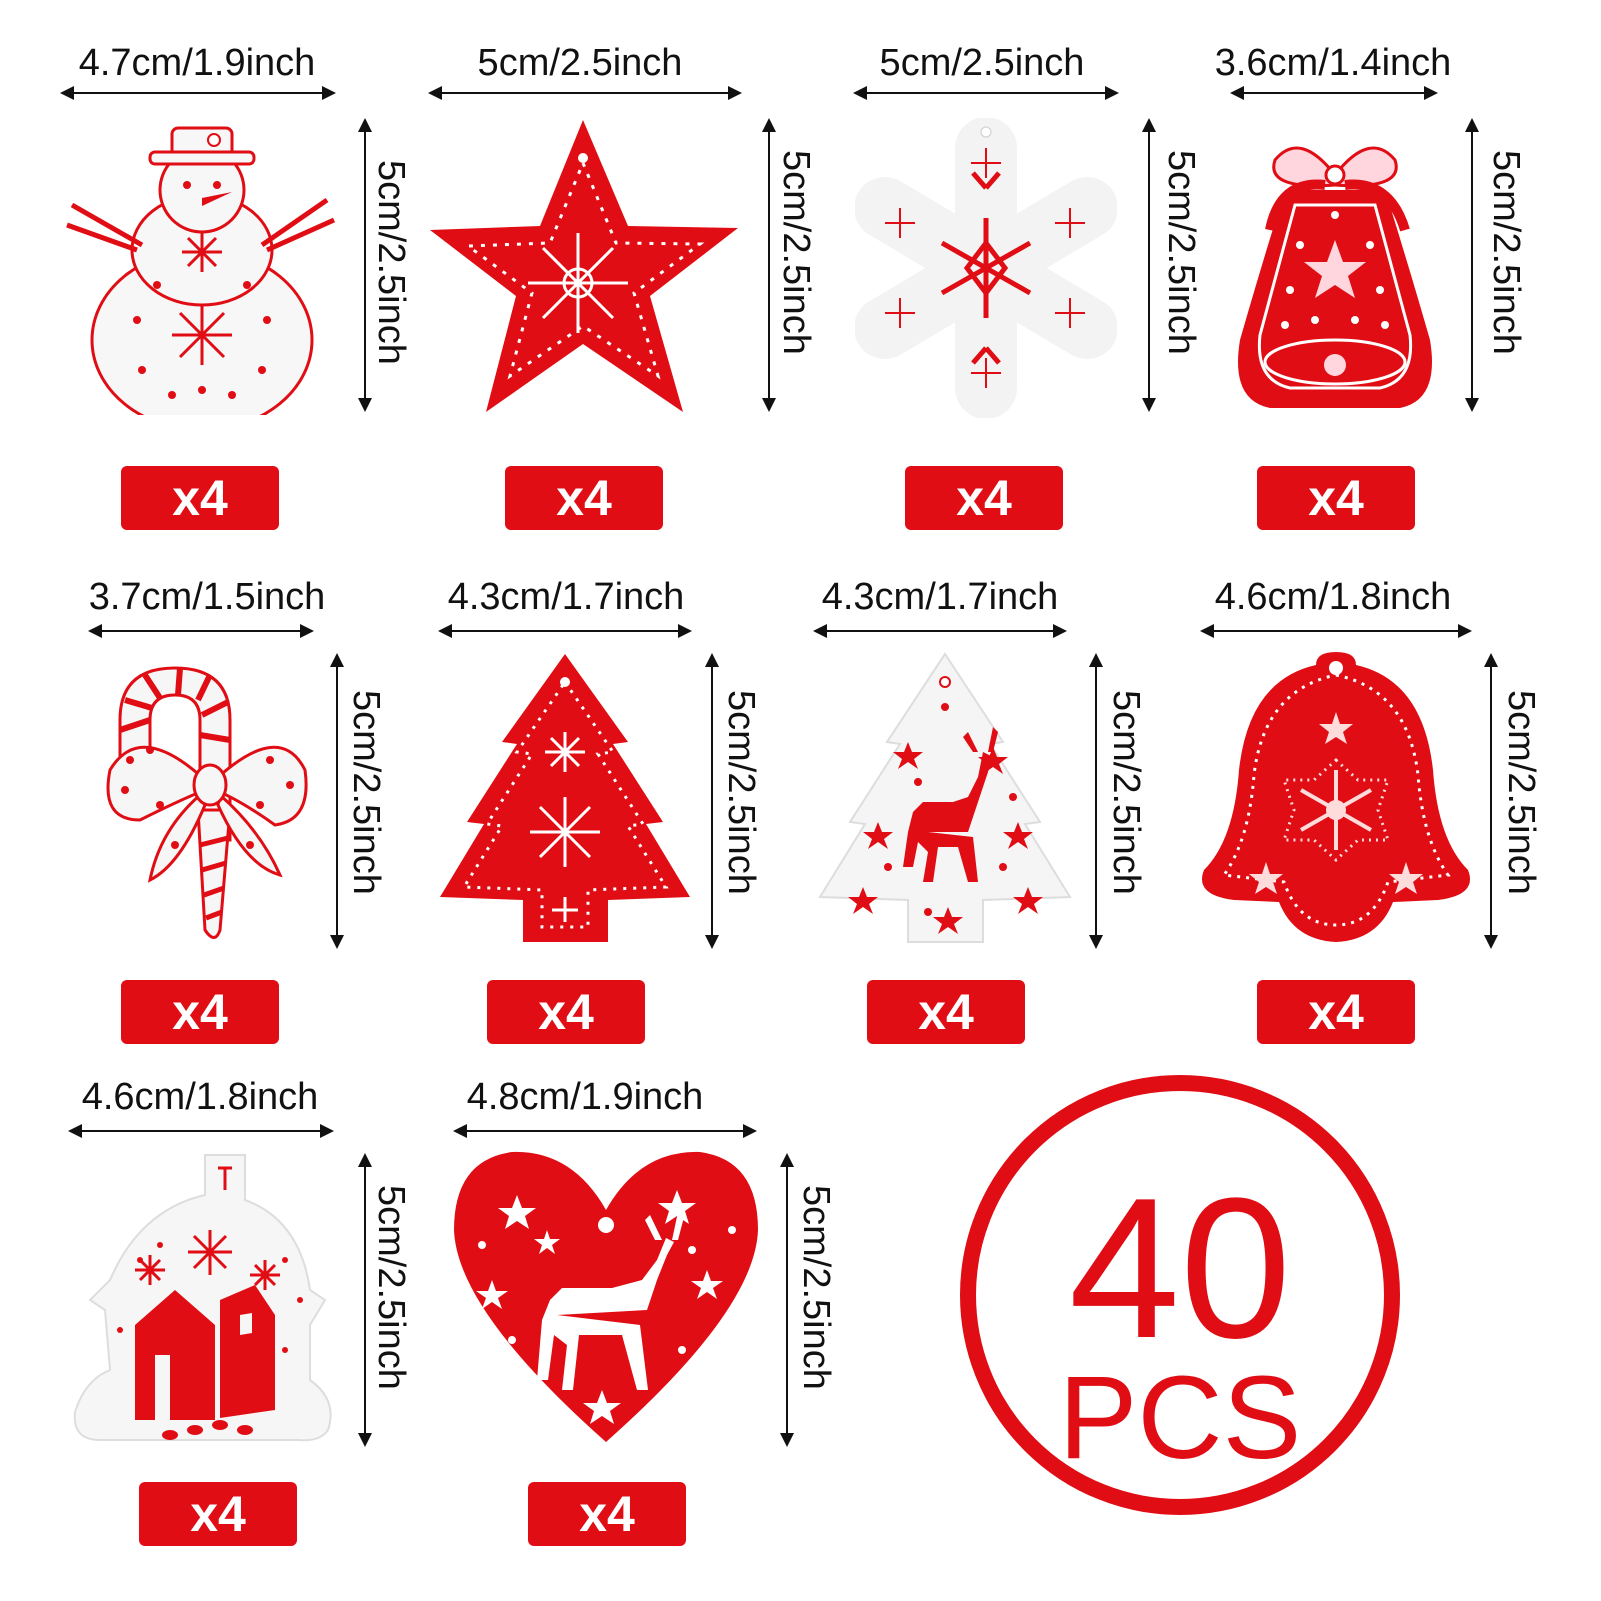  I want to click on white-tree-ornament-icon, so click(945, 797).